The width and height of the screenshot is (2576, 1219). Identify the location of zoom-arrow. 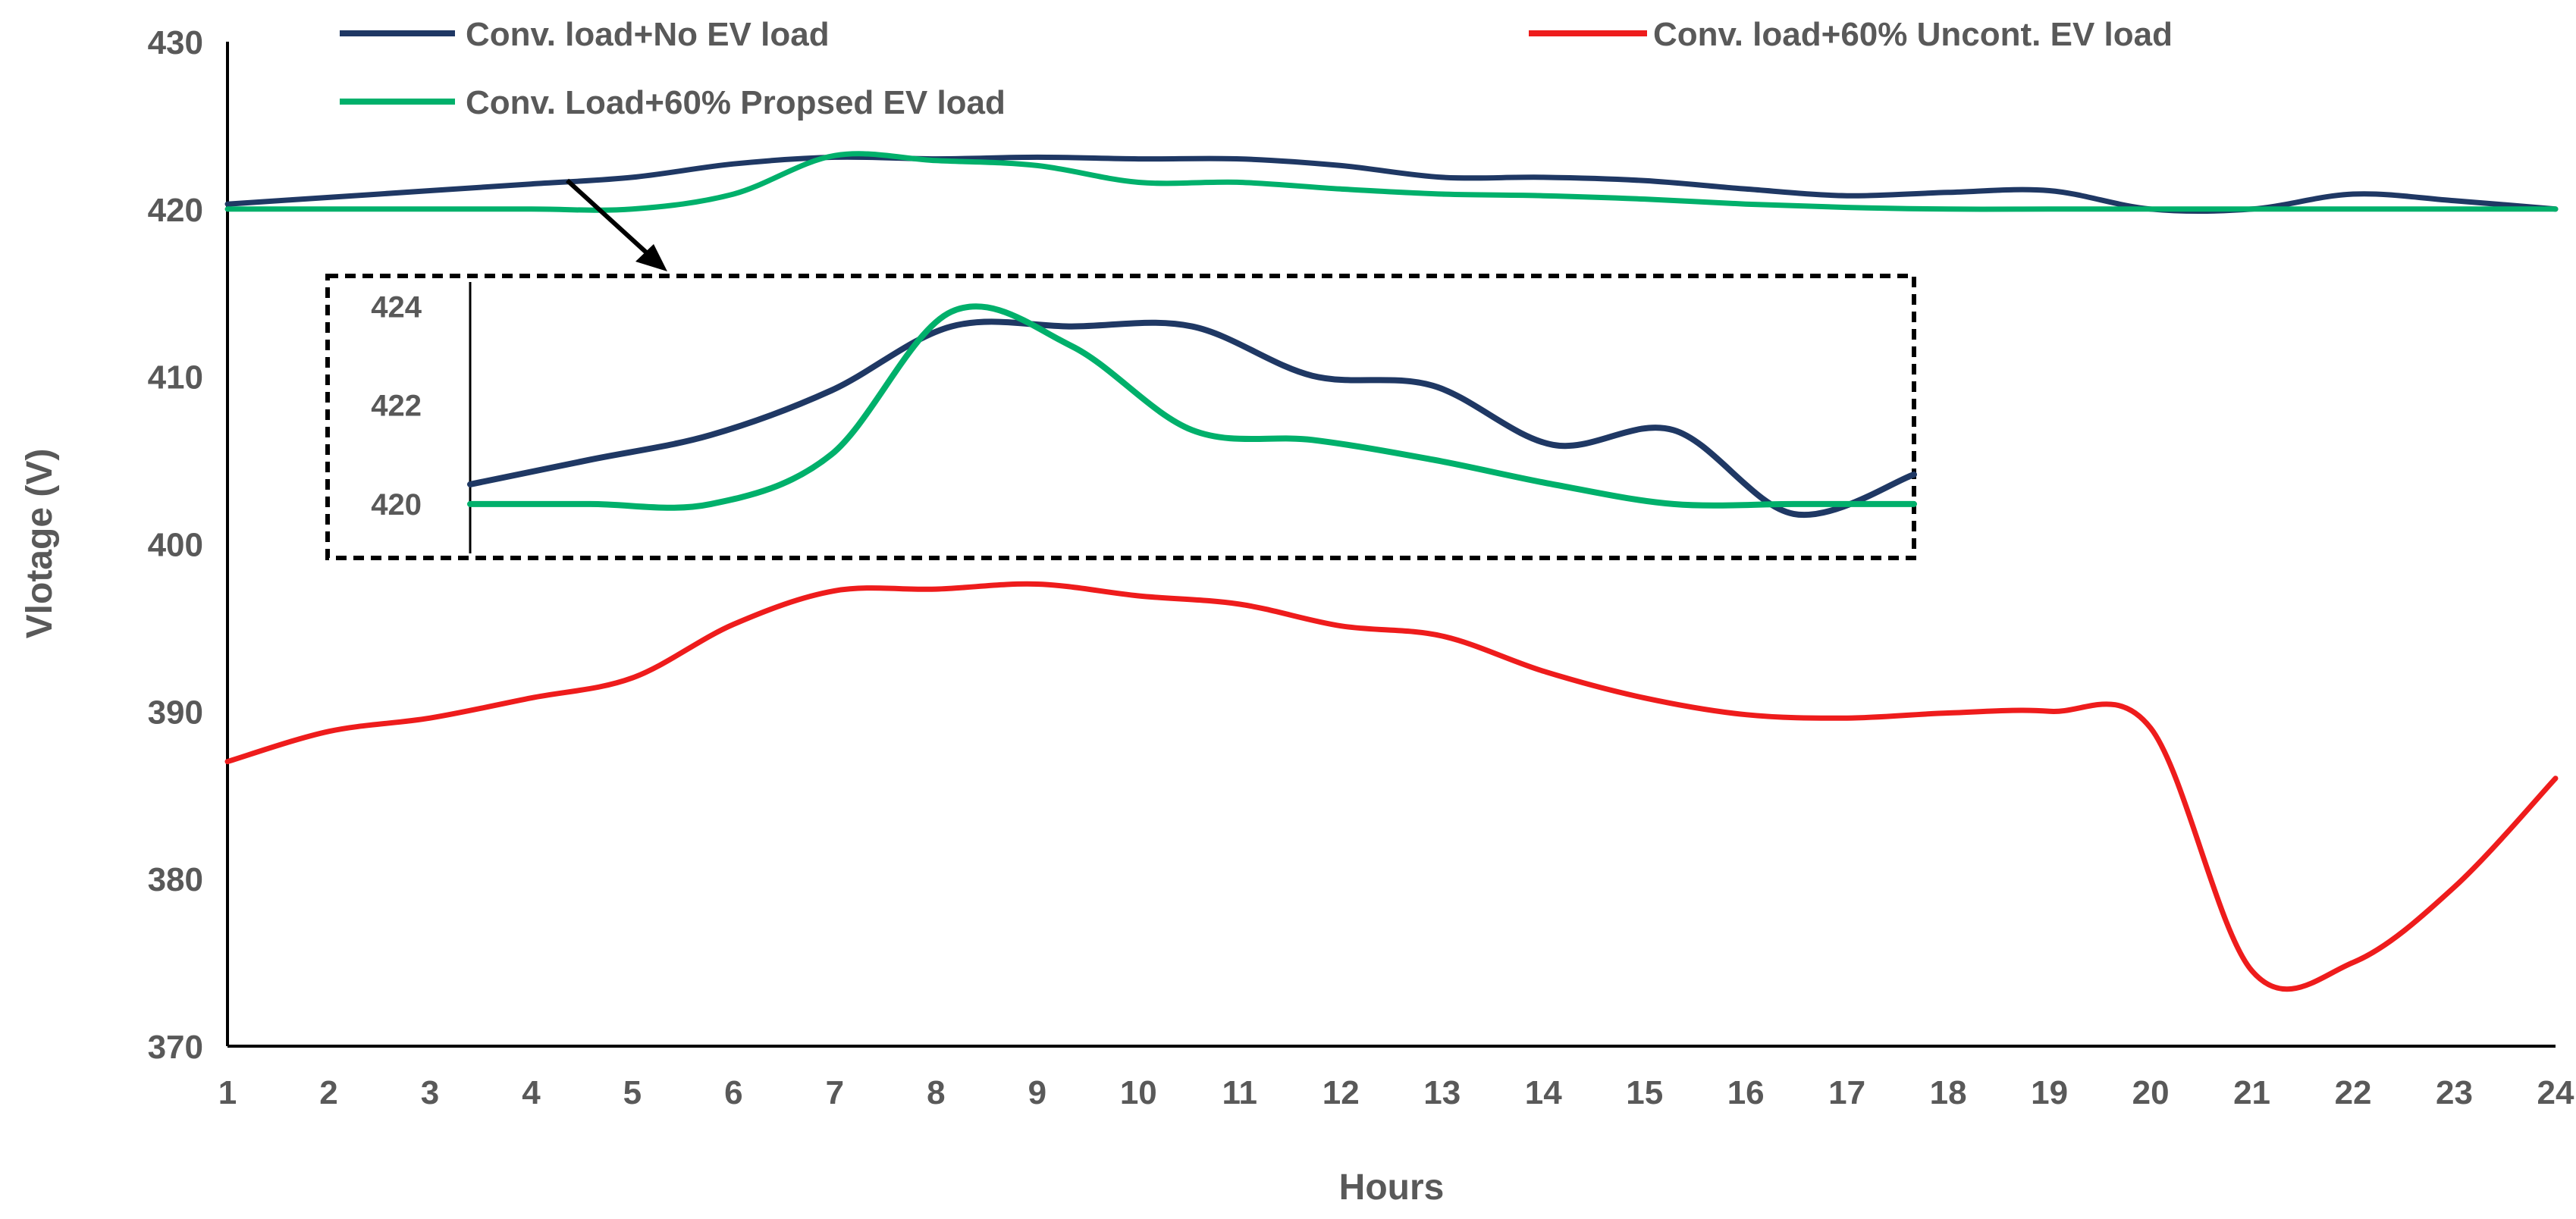
(609, 219).